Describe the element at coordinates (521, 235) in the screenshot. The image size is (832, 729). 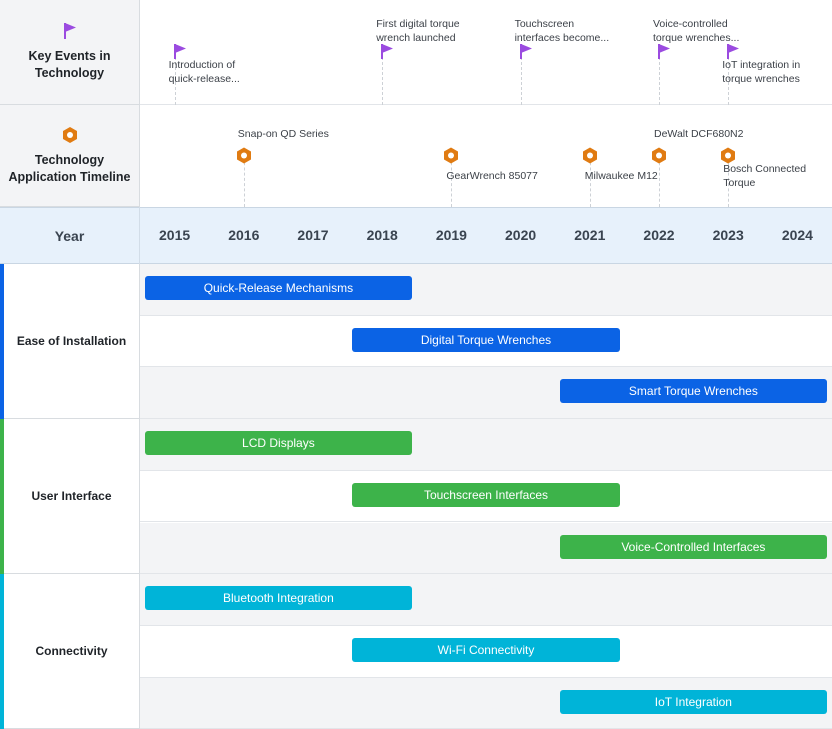
I see `year-tick-label: 2020` at that location.